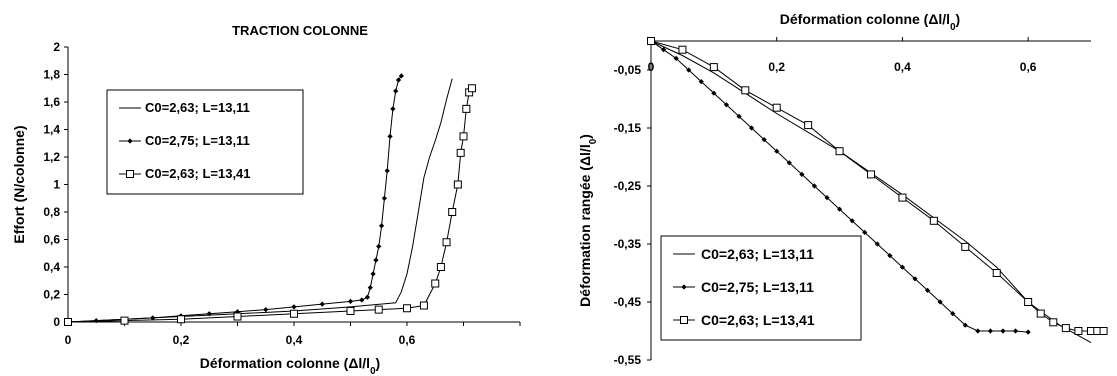  What do you see at coordinates (628, 128) in the screenshot?
I see `right-y-tick-label: -0,15` at bounding box center [628, 128].